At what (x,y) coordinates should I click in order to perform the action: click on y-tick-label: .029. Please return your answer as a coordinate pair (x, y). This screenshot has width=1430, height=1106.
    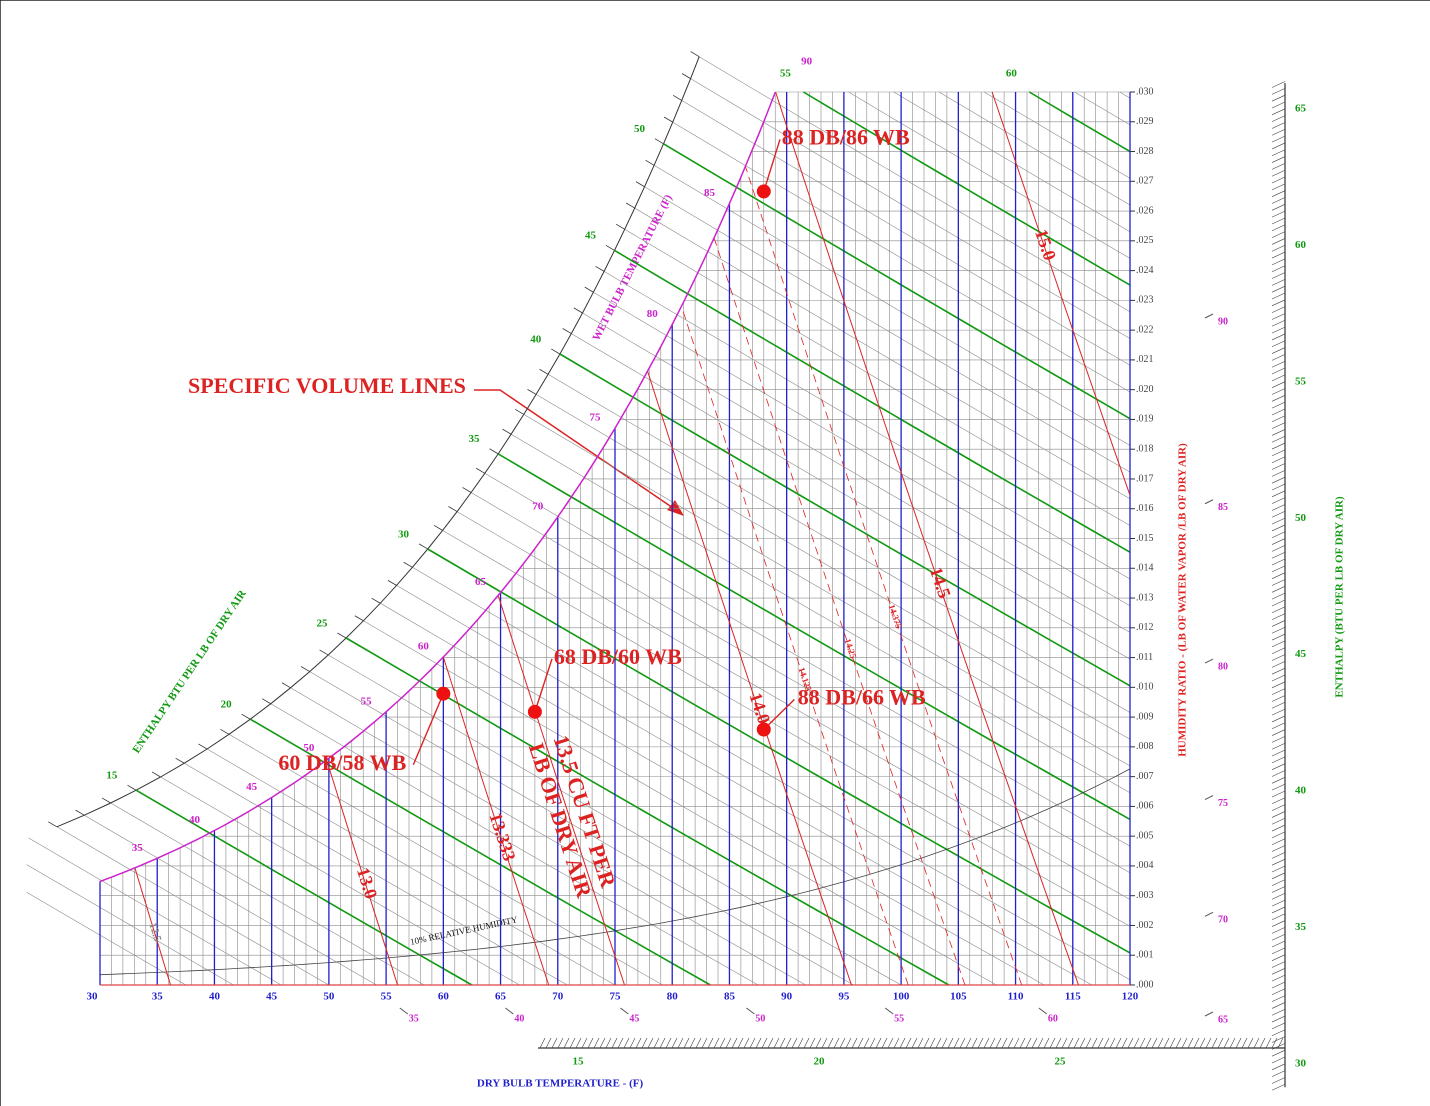
    Looking at the image, I should click on (1145, 121).